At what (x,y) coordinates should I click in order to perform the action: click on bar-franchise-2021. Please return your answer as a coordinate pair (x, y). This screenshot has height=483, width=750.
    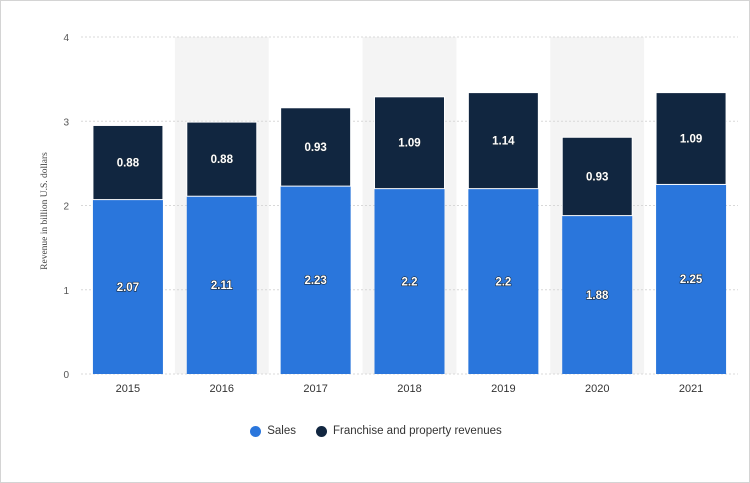
    Looking at the image, I should click on (691, 138).